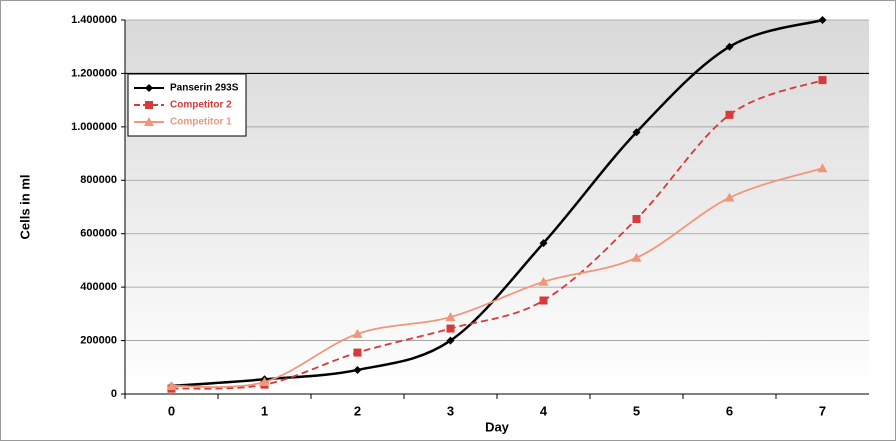 Image resolution: width=896 pixels, height=441 pixels. What do you see at coordinates (201, 122) in the screenshot?
I see `legend-label: Competitor 1` at bounding box center [201, 122].